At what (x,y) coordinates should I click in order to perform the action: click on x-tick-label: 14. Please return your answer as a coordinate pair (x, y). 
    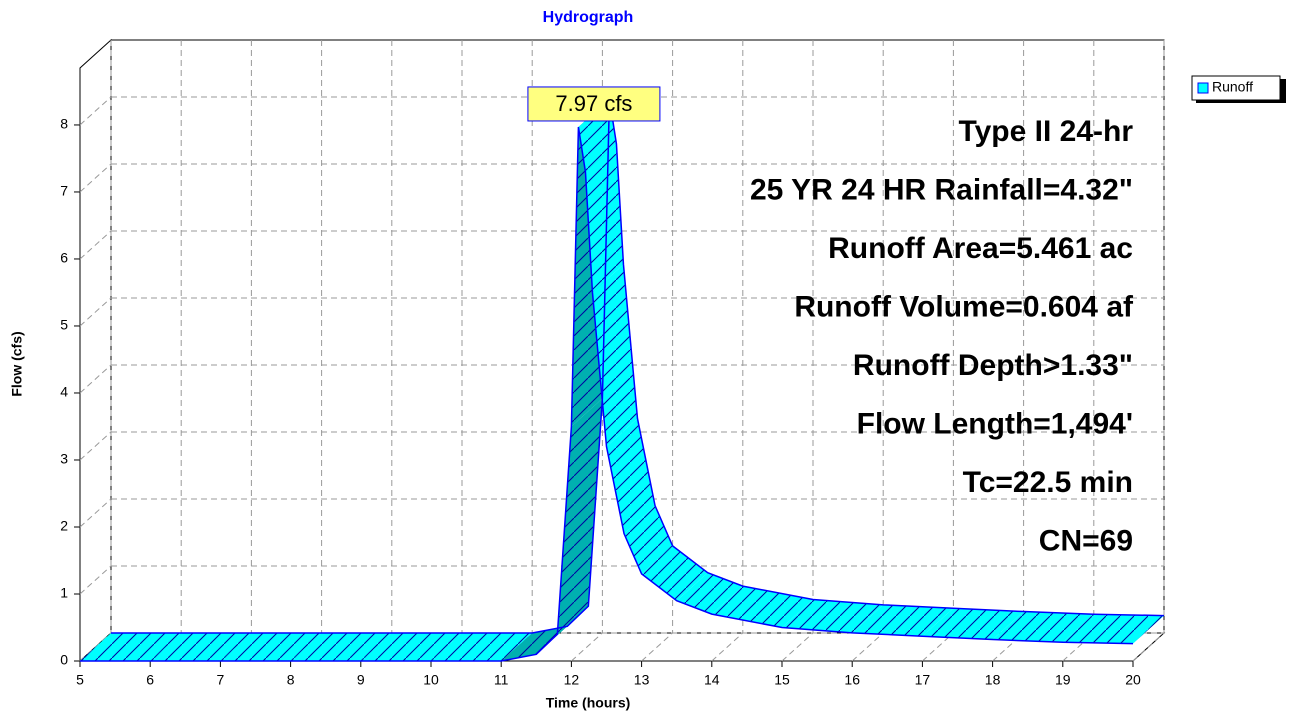
    Looking at the image, I should click on (712, 680).